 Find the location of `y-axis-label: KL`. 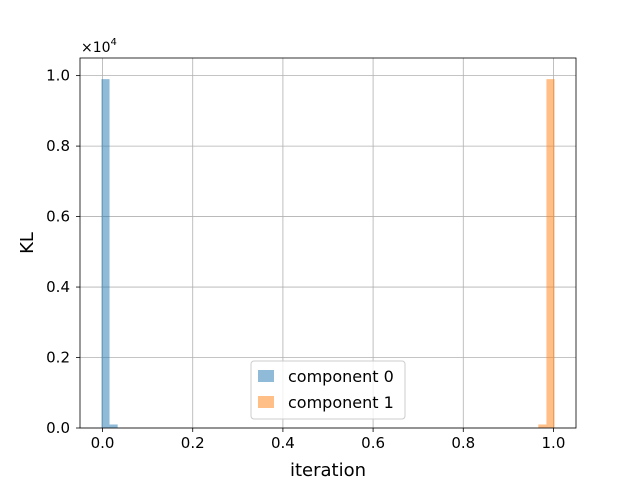

y-axis-label: KL is located at coordinates (27, 243).